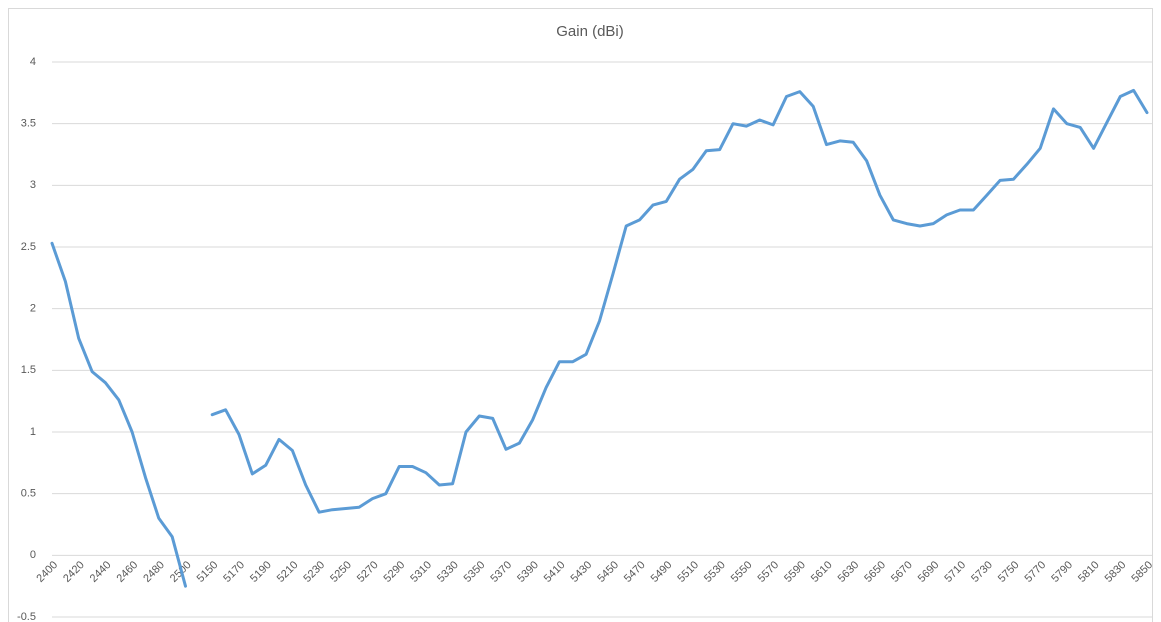 The height and width of the screenshot is (622, 1161). I want to click on x-tick-label: 5330, so click(448, 572).